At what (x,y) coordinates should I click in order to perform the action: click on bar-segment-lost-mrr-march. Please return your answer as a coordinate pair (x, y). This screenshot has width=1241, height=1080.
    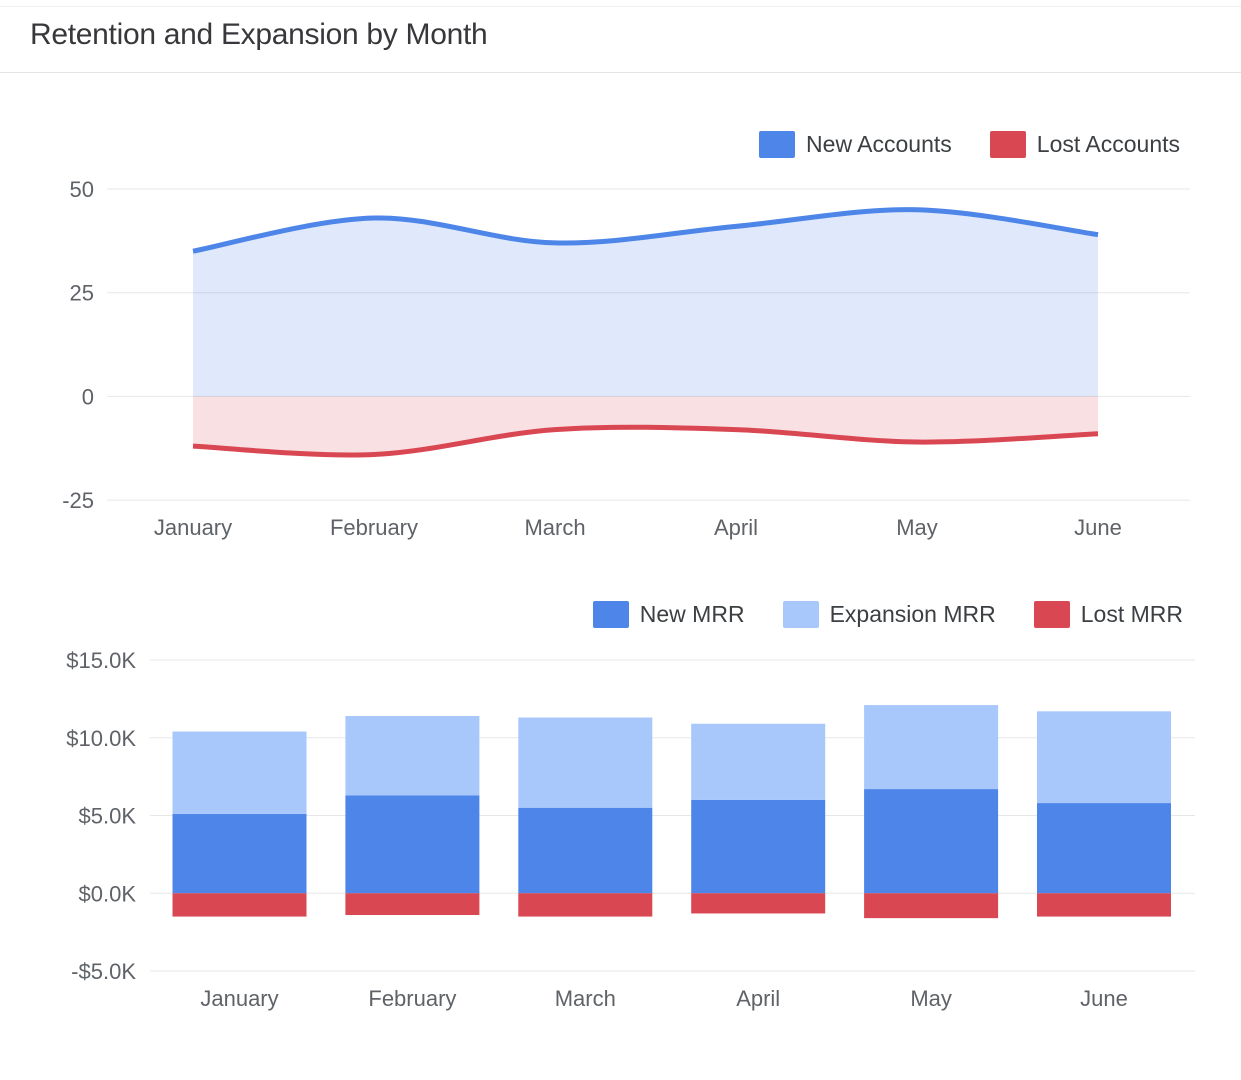
    Looking at the image, I should click on (585, 905).